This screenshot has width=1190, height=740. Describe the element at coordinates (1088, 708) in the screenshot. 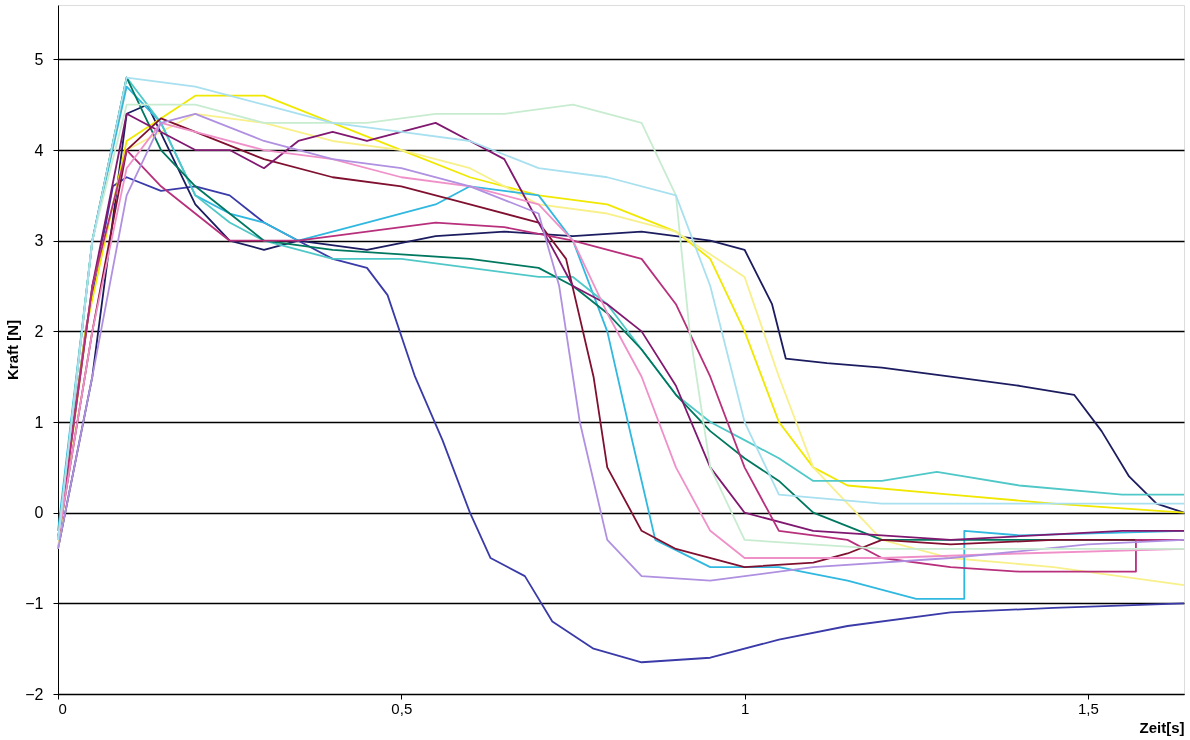

I see `x-tick-label: 1,5` at that location.